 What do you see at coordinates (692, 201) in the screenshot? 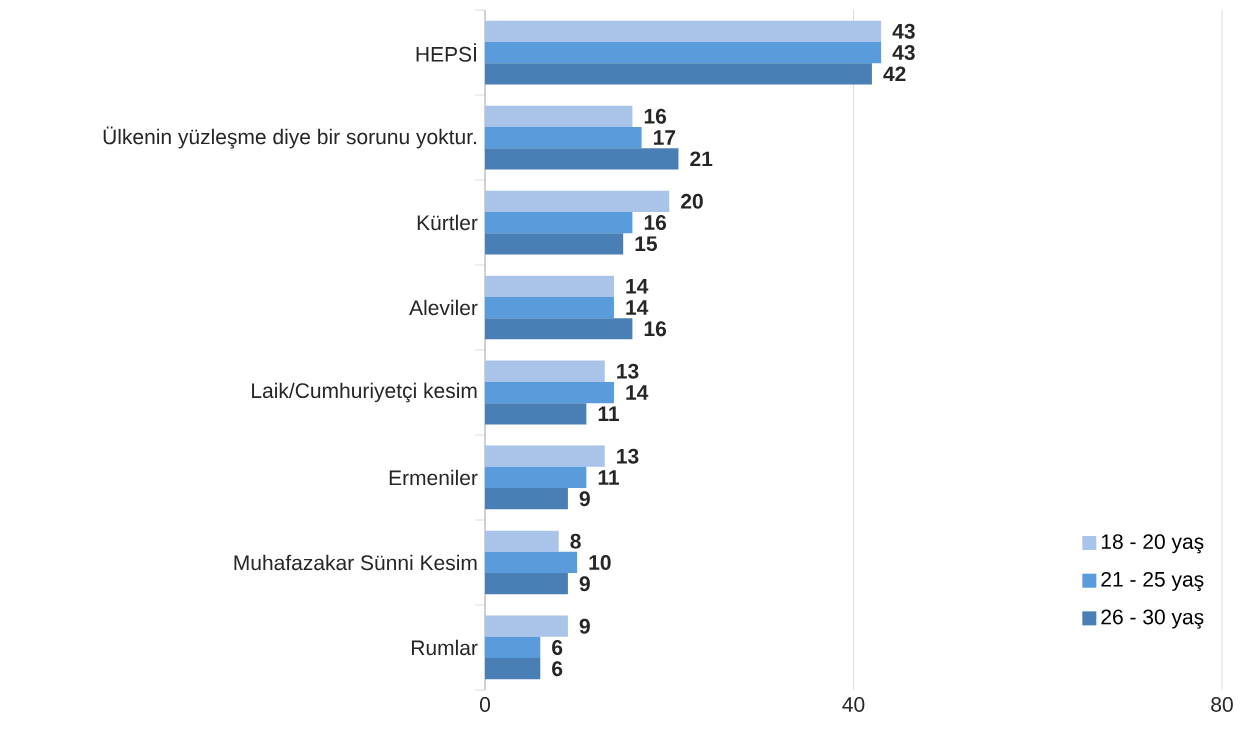
I see `data-label: 20` at bounding box center [692, 201].